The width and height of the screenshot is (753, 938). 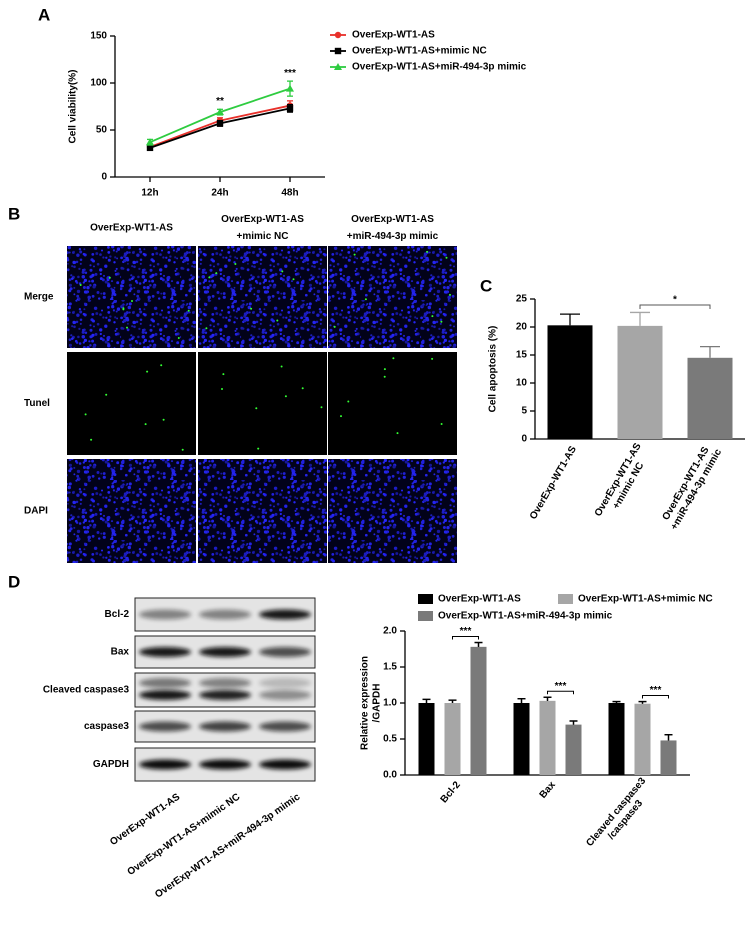 What do you see at coordinates (220, 101) in the screenshot?
I see `annotation: **` at bounding box center [220, 101].